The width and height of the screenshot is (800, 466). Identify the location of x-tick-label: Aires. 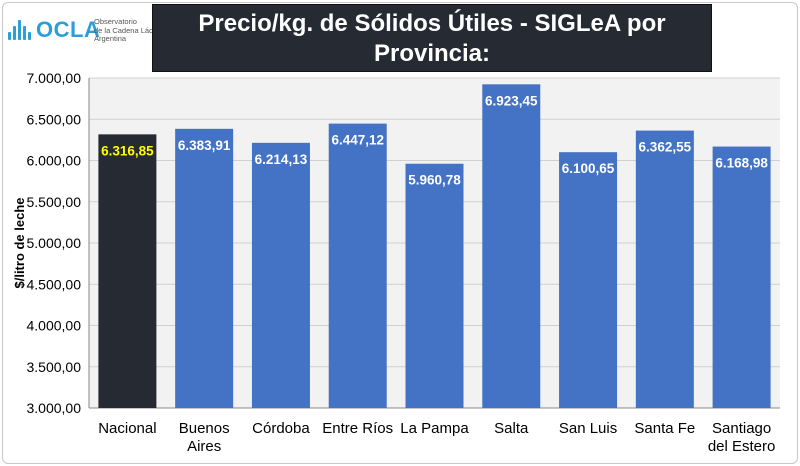
(204, 446).